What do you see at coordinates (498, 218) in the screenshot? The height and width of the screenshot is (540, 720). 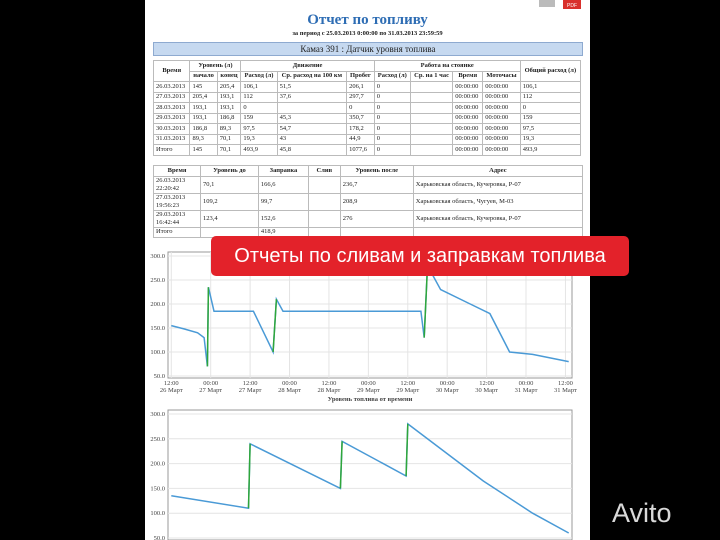 I see `table-cell: Харьковская область, Кучеровка, Р-07` at bounding box center [498, 218].